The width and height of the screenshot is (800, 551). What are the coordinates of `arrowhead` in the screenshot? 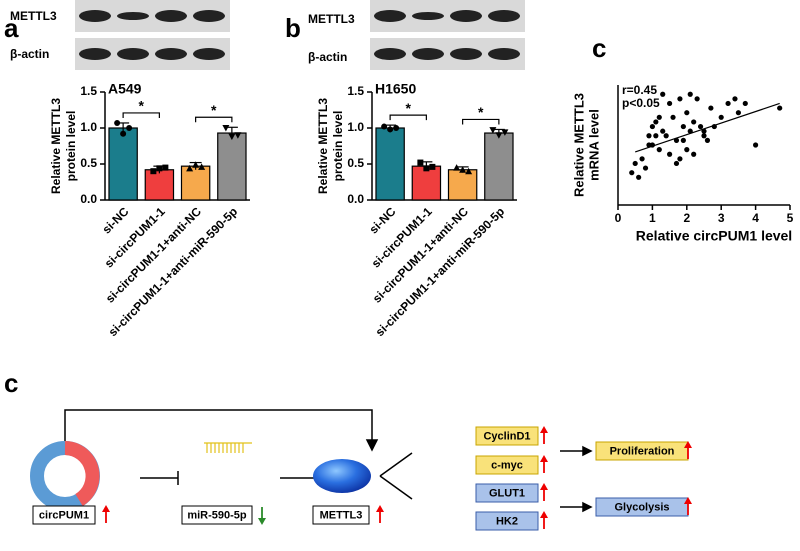 It's located at (372, 445).